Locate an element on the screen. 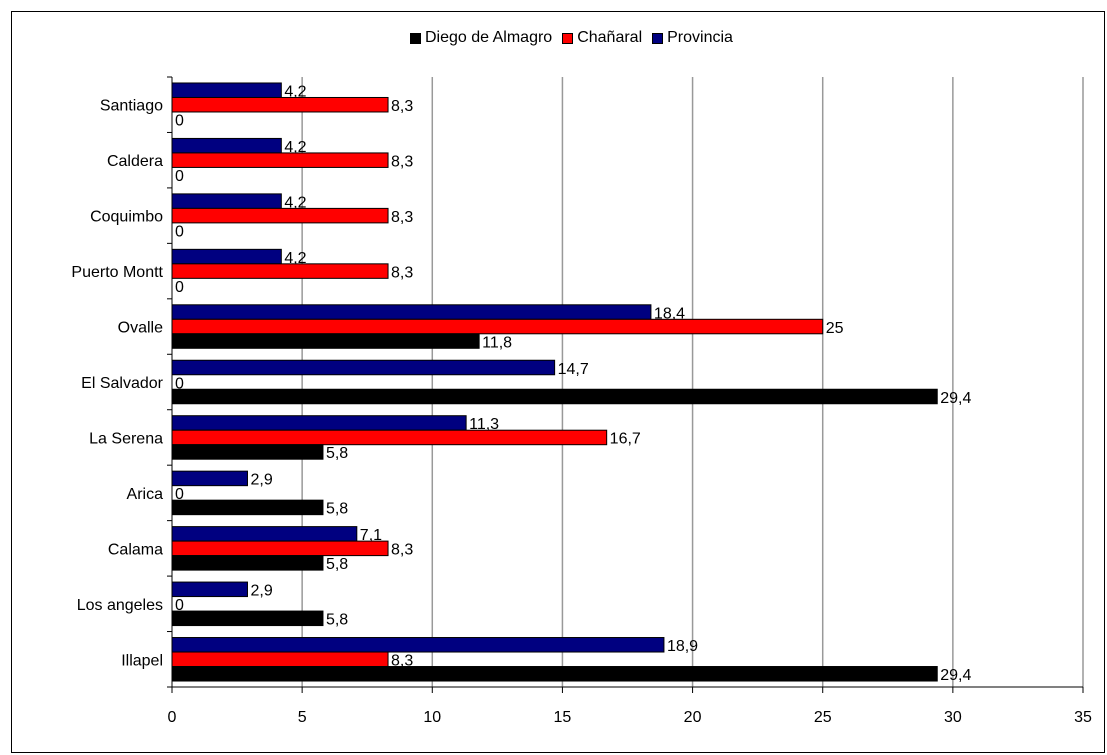  category-label: Puerto Montt is located at coordinates (117, 272).